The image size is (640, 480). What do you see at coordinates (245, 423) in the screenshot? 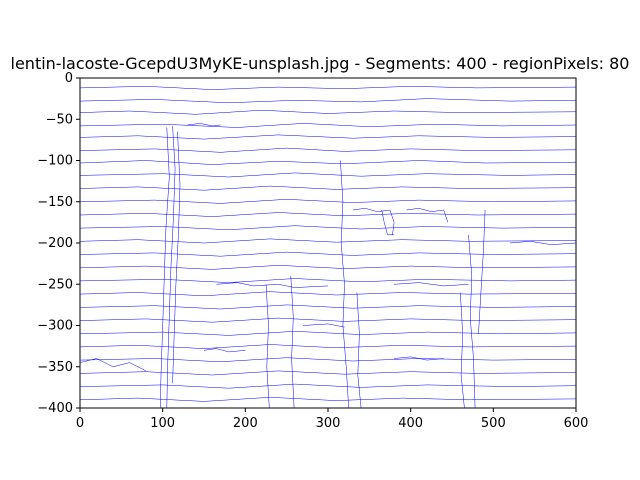
I see `x-tick-label-2: 200` at bounding box center [245, 423].